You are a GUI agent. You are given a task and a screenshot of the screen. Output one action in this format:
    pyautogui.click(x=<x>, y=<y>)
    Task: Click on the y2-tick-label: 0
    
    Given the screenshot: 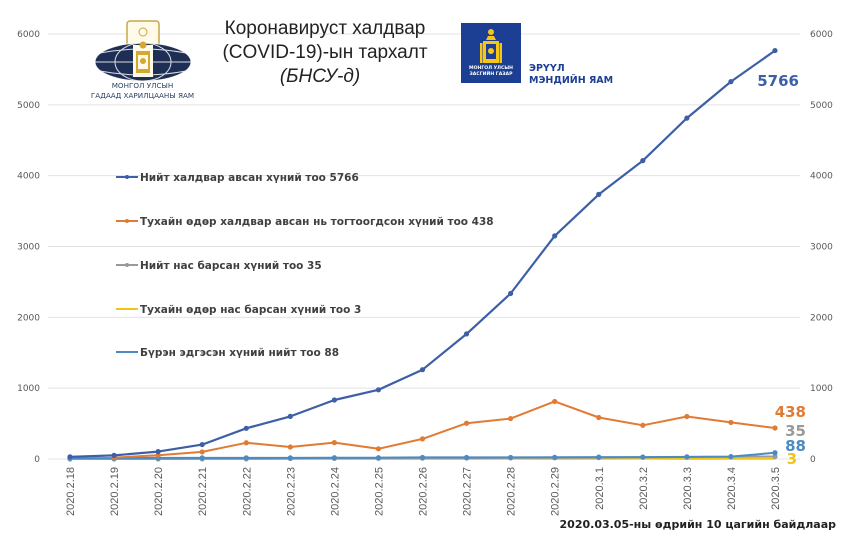 What is the action you would take?
    pyautogui.click(x=813, y=460)
    